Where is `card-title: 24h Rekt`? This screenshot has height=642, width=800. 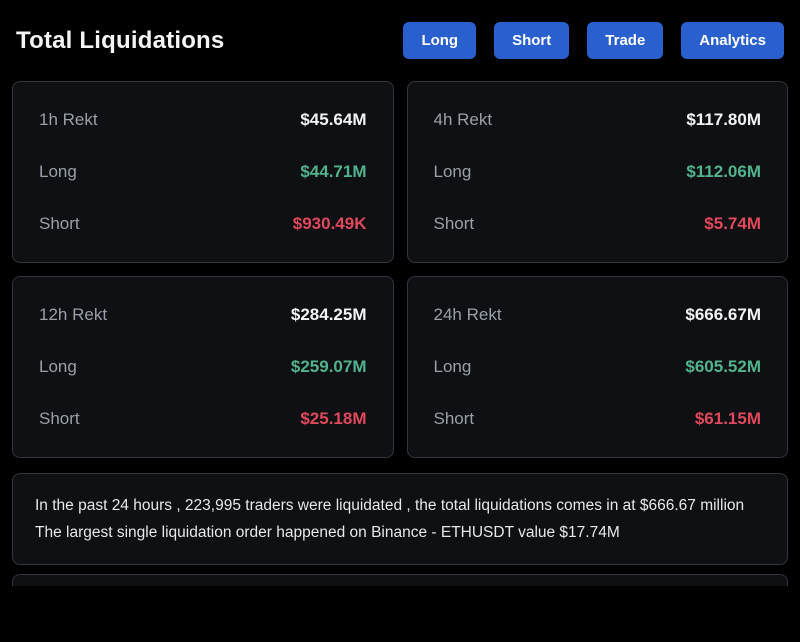
card-title: 24h Rekt is located at coordinates (467, 314).